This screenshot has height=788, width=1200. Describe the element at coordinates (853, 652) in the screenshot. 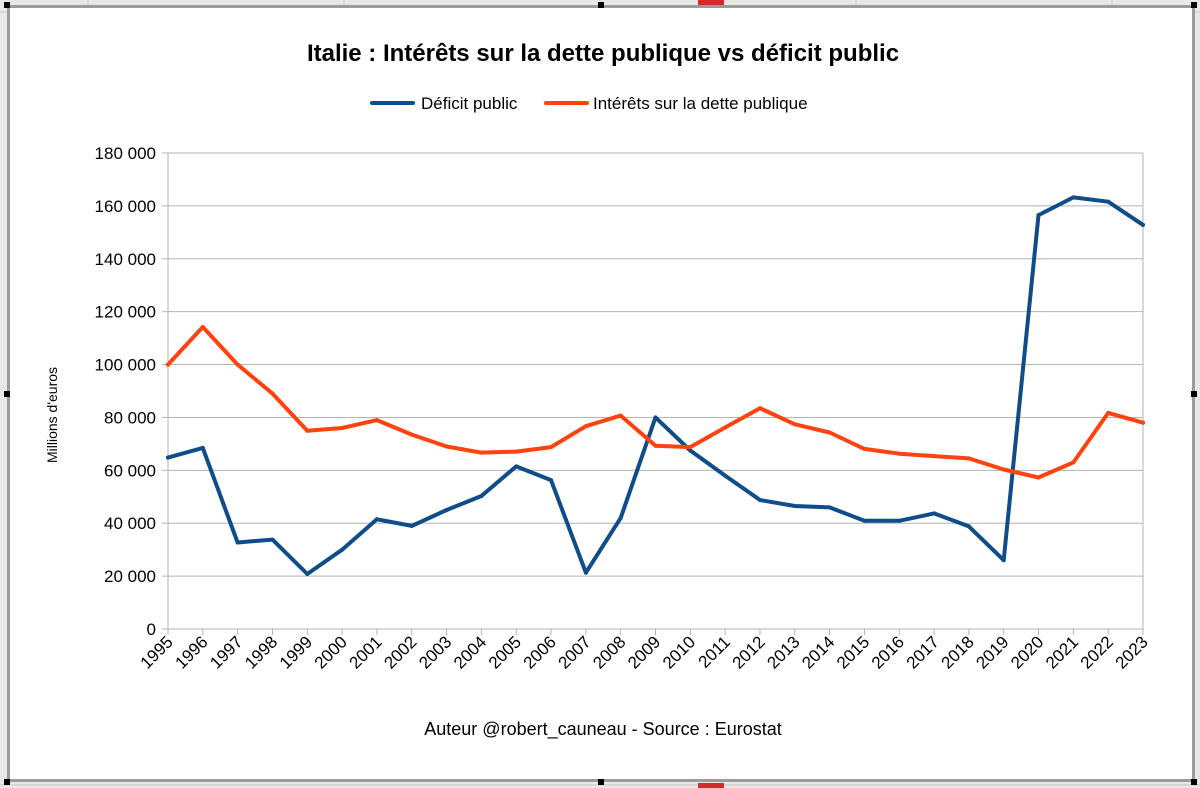

I see `xtick-label: 2015` at that location.